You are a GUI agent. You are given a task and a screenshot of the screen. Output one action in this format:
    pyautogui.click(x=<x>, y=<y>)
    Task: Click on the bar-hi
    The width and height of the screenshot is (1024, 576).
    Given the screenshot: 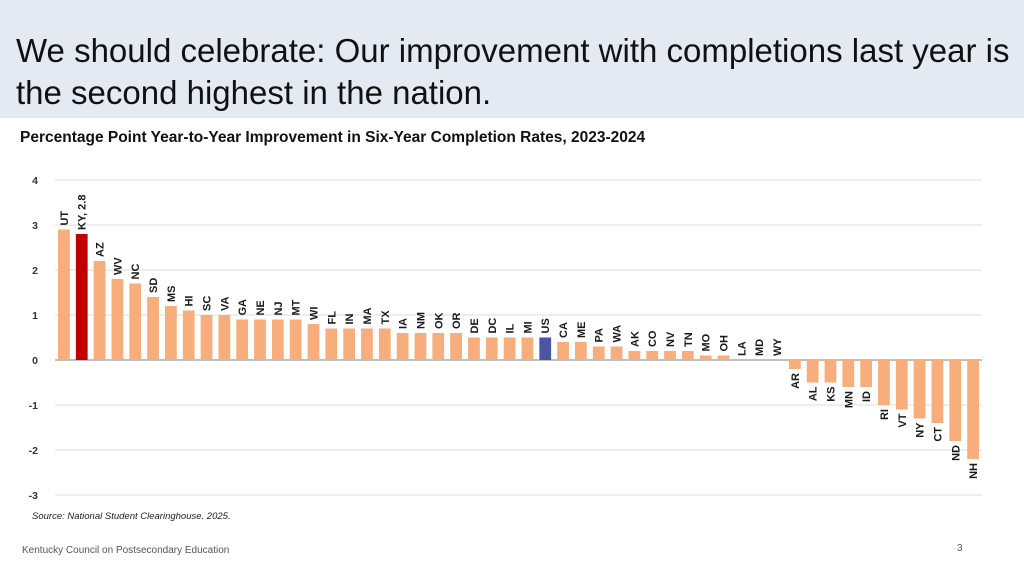 What is the action you would take?
    pyautogui.click(x=188, y=335)
    